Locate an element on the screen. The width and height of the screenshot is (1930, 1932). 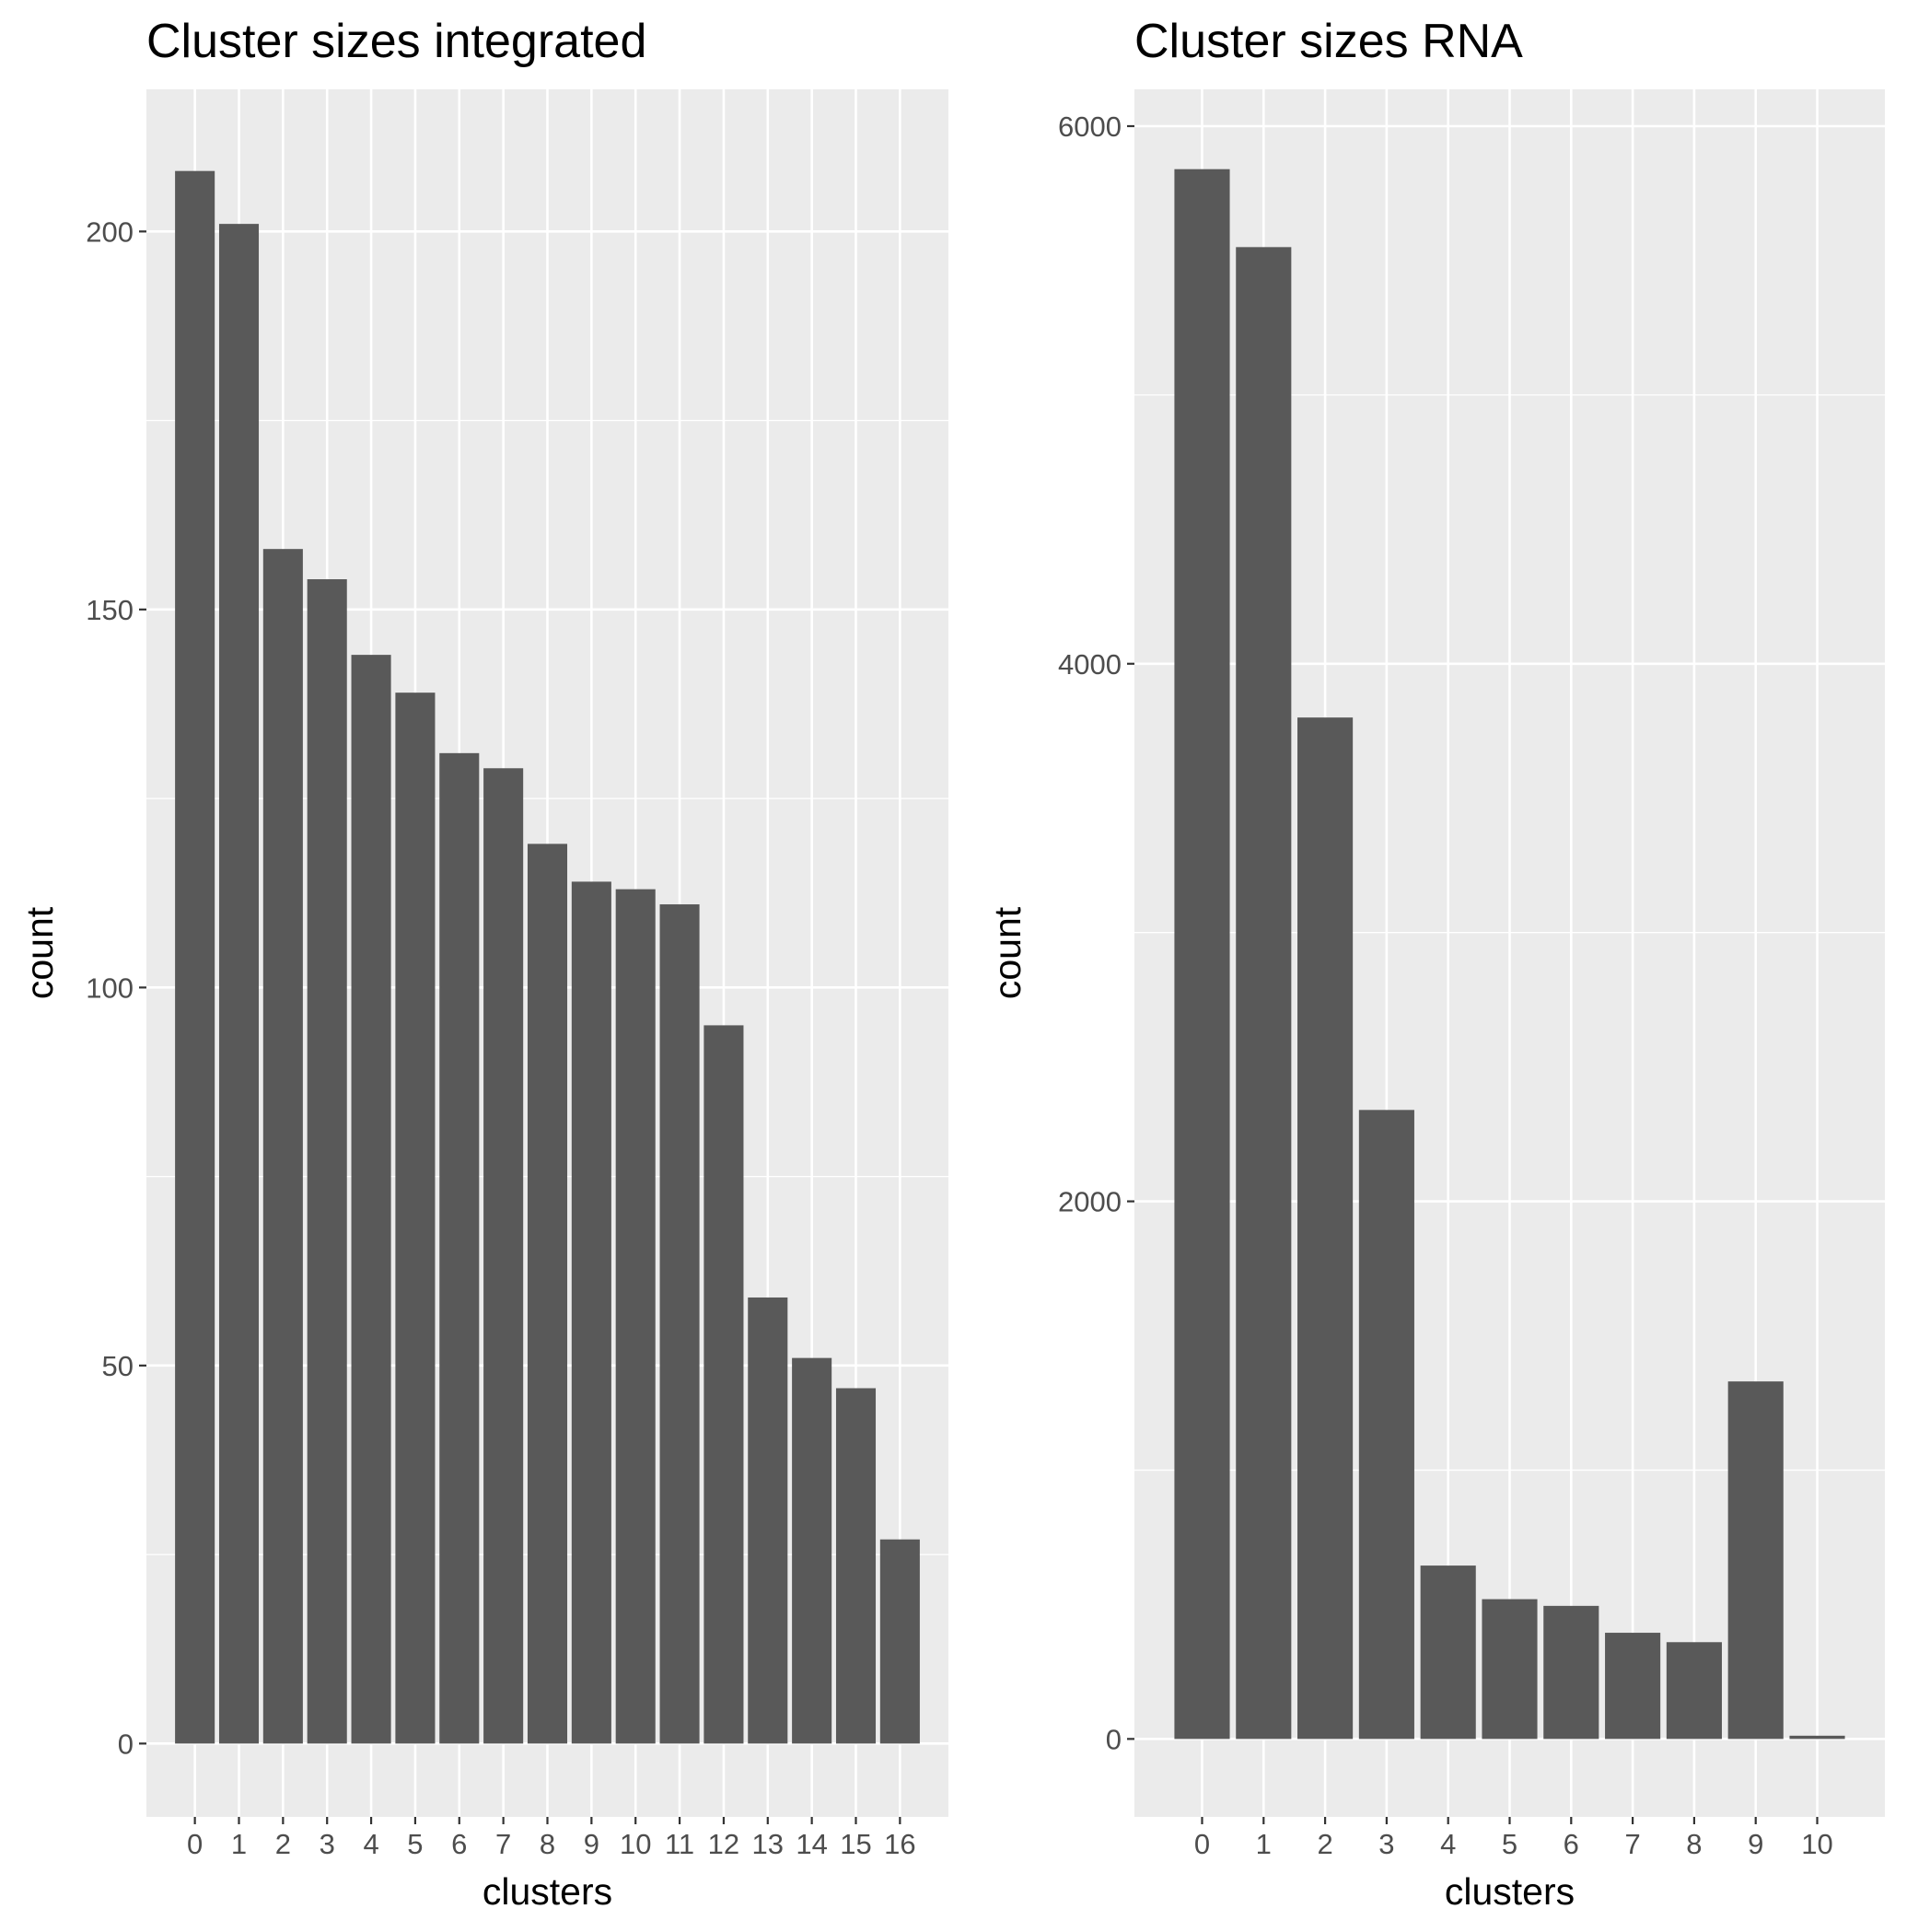
x-tick-label: 15 is located at coordinates (855, 1844).